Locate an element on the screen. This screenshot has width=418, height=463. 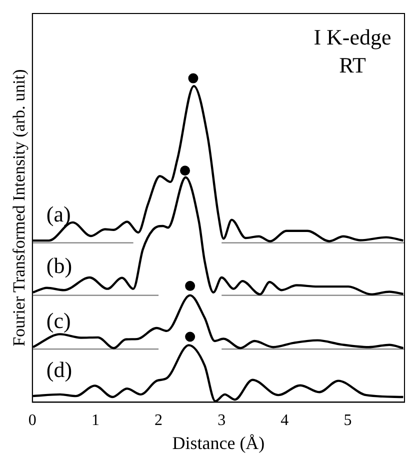
text: I K-edge is located at coordinates (353, 37).